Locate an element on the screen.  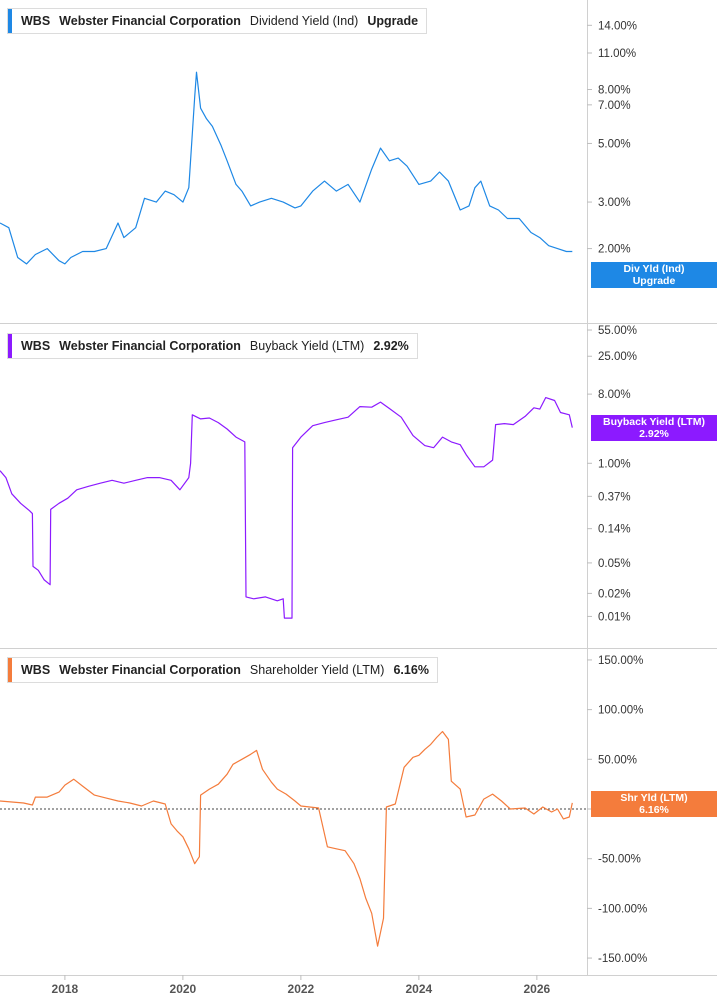
y-tick-label: 55.00% is located at coordinates (617, 331).